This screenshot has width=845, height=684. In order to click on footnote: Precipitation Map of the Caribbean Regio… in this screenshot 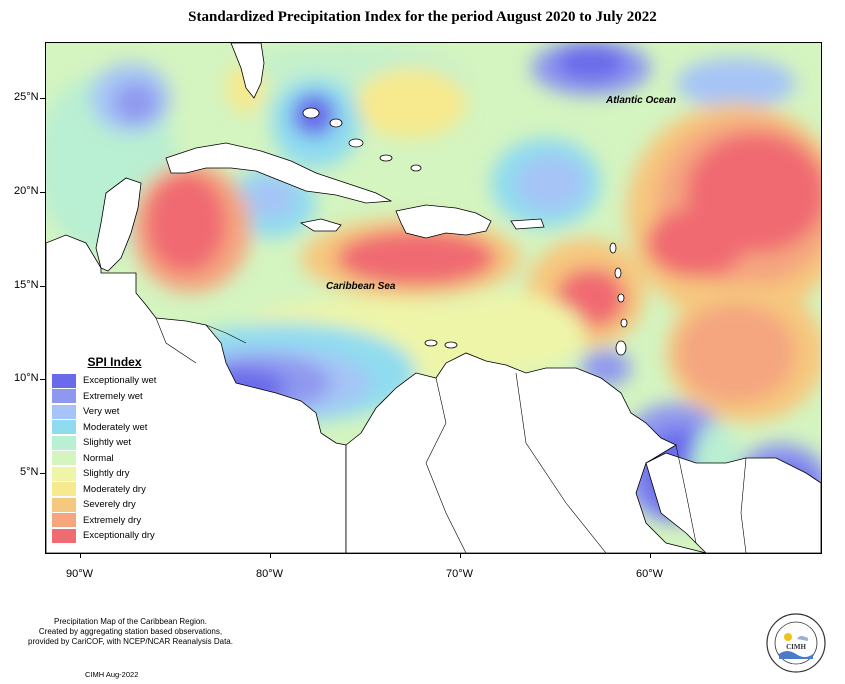, I will do `click(130, 632)`.